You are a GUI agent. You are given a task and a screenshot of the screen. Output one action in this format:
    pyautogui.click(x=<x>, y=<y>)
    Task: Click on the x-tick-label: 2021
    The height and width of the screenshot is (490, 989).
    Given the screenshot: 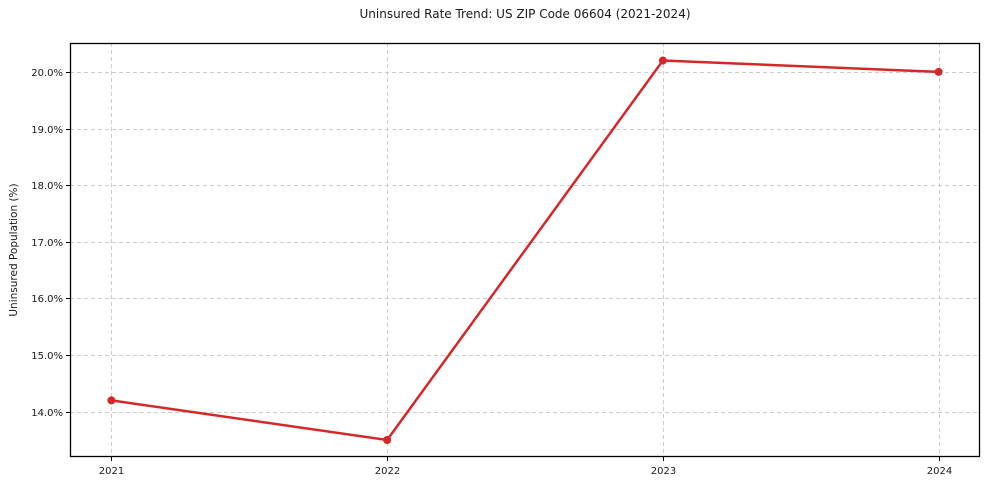 What is the action you would take?
    pyautogui.click(x=111, y=471)
    